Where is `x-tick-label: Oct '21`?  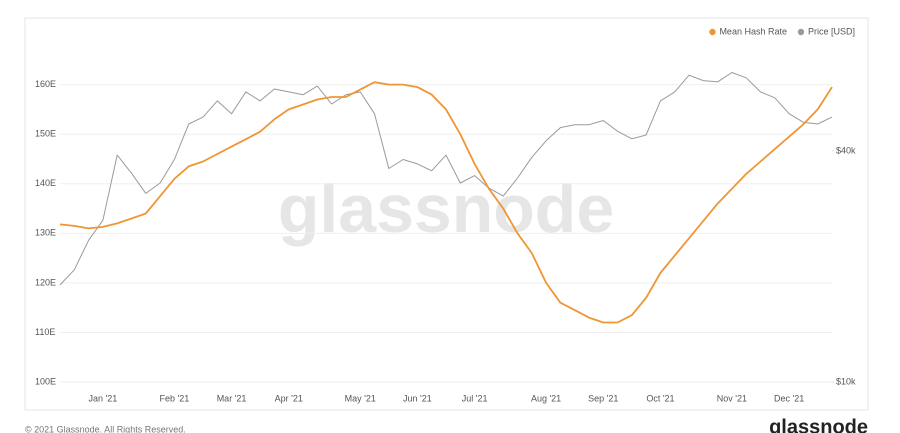
x-tick-label: Oct '21 is located at coordinates (660, 398).